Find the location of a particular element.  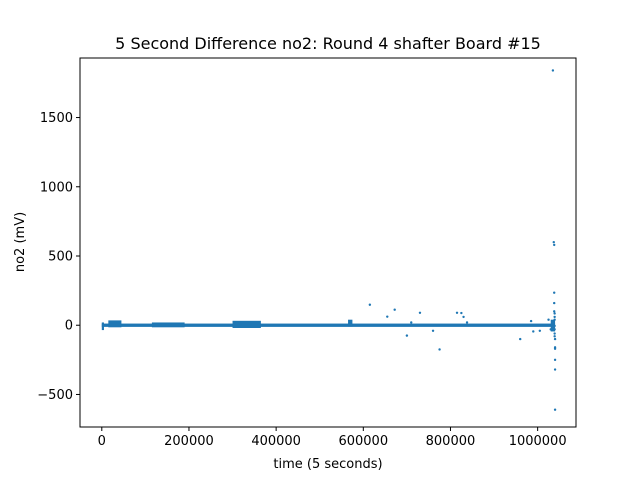

x-tick-label: 0 is located at coordinates (102, 441).